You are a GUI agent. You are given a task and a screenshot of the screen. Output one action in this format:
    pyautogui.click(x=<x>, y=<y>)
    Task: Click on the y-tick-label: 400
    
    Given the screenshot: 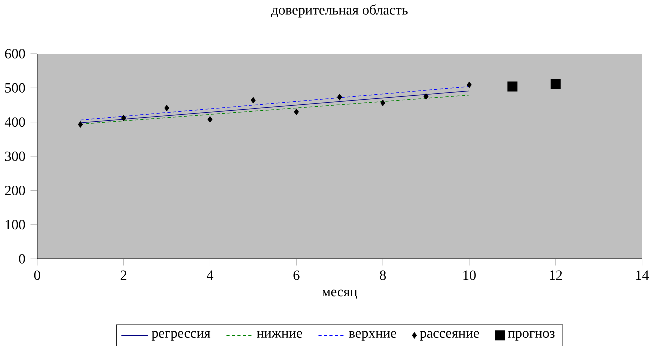 What is the action you would take?
    pyautogui.click(x=15, y=123)
    